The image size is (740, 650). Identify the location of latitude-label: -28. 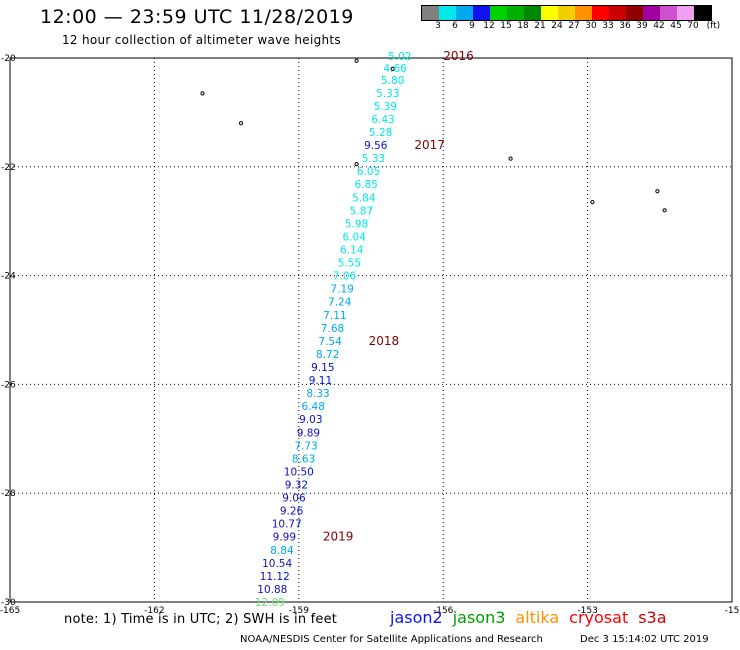
(8, 494).